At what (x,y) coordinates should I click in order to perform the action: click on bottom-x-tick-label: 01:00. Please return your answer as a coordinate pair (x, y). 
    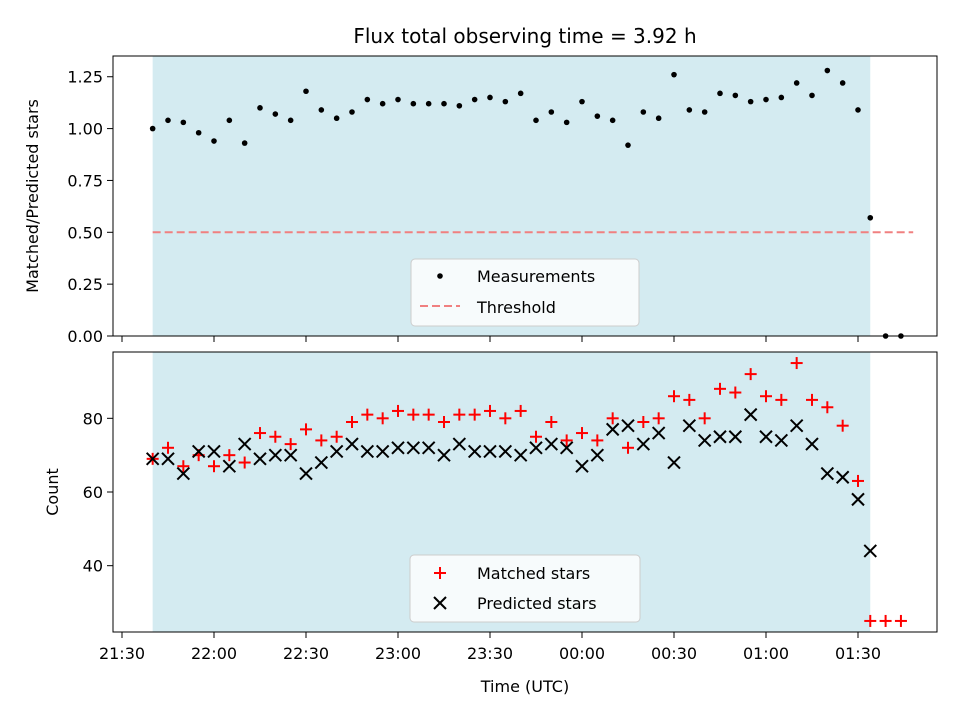
    Looking at the image, I should click on (766, 653).